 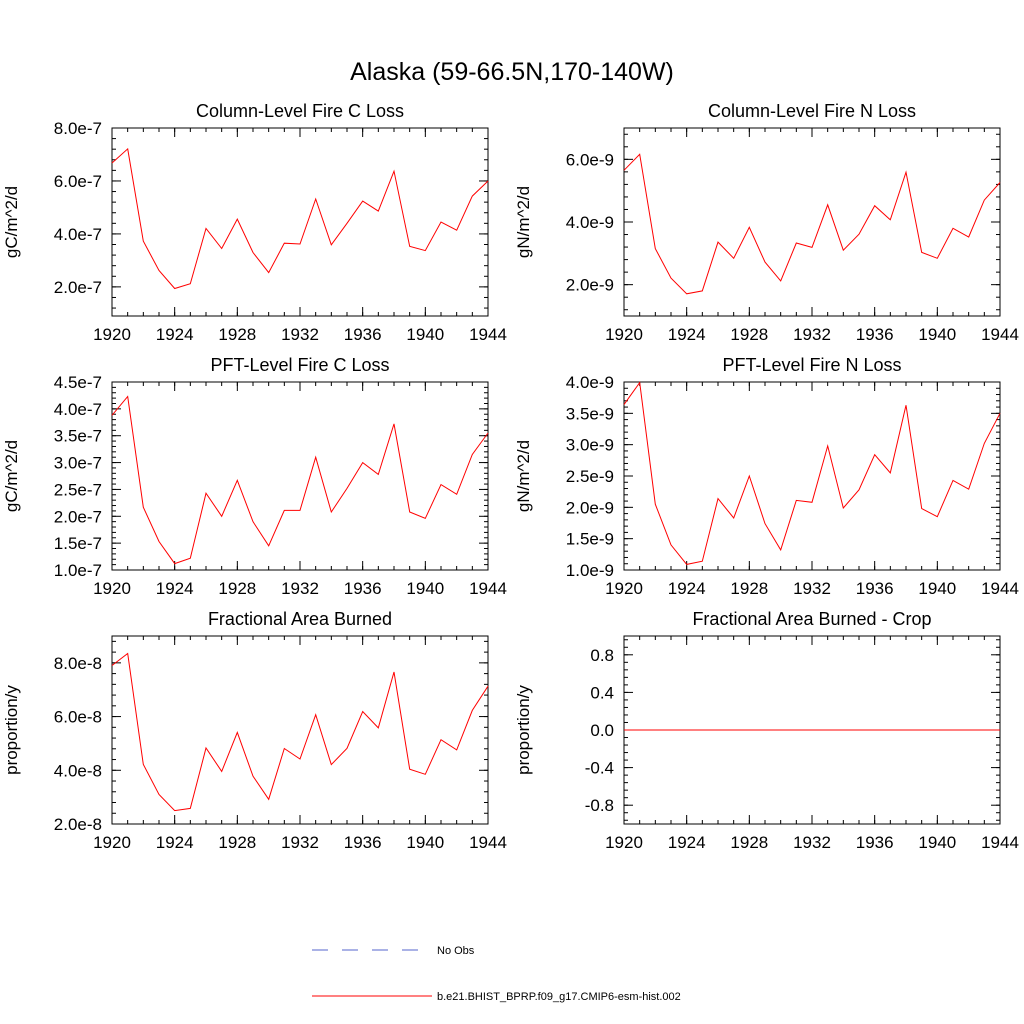 What do you see at coordinates (78, 770) in the screenshot?
I see `y-tick-label: 4.0e-8` at bounding box center [78, 770].